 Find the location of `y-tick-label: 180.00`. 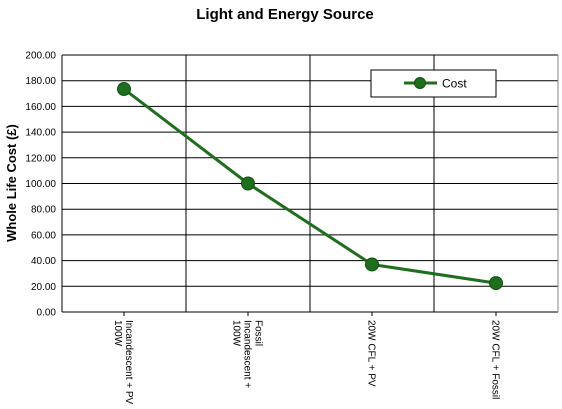

y-tick-label: 180.00 is located at coordinates (40, 81).